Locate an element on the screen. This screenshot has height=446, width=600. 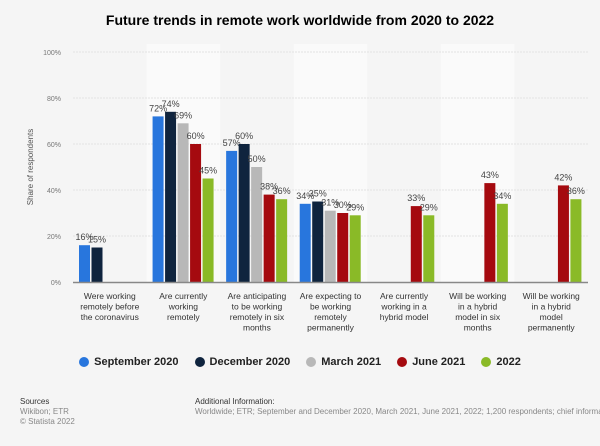
legend-item: 2022 is located at coordinates (501, 362).